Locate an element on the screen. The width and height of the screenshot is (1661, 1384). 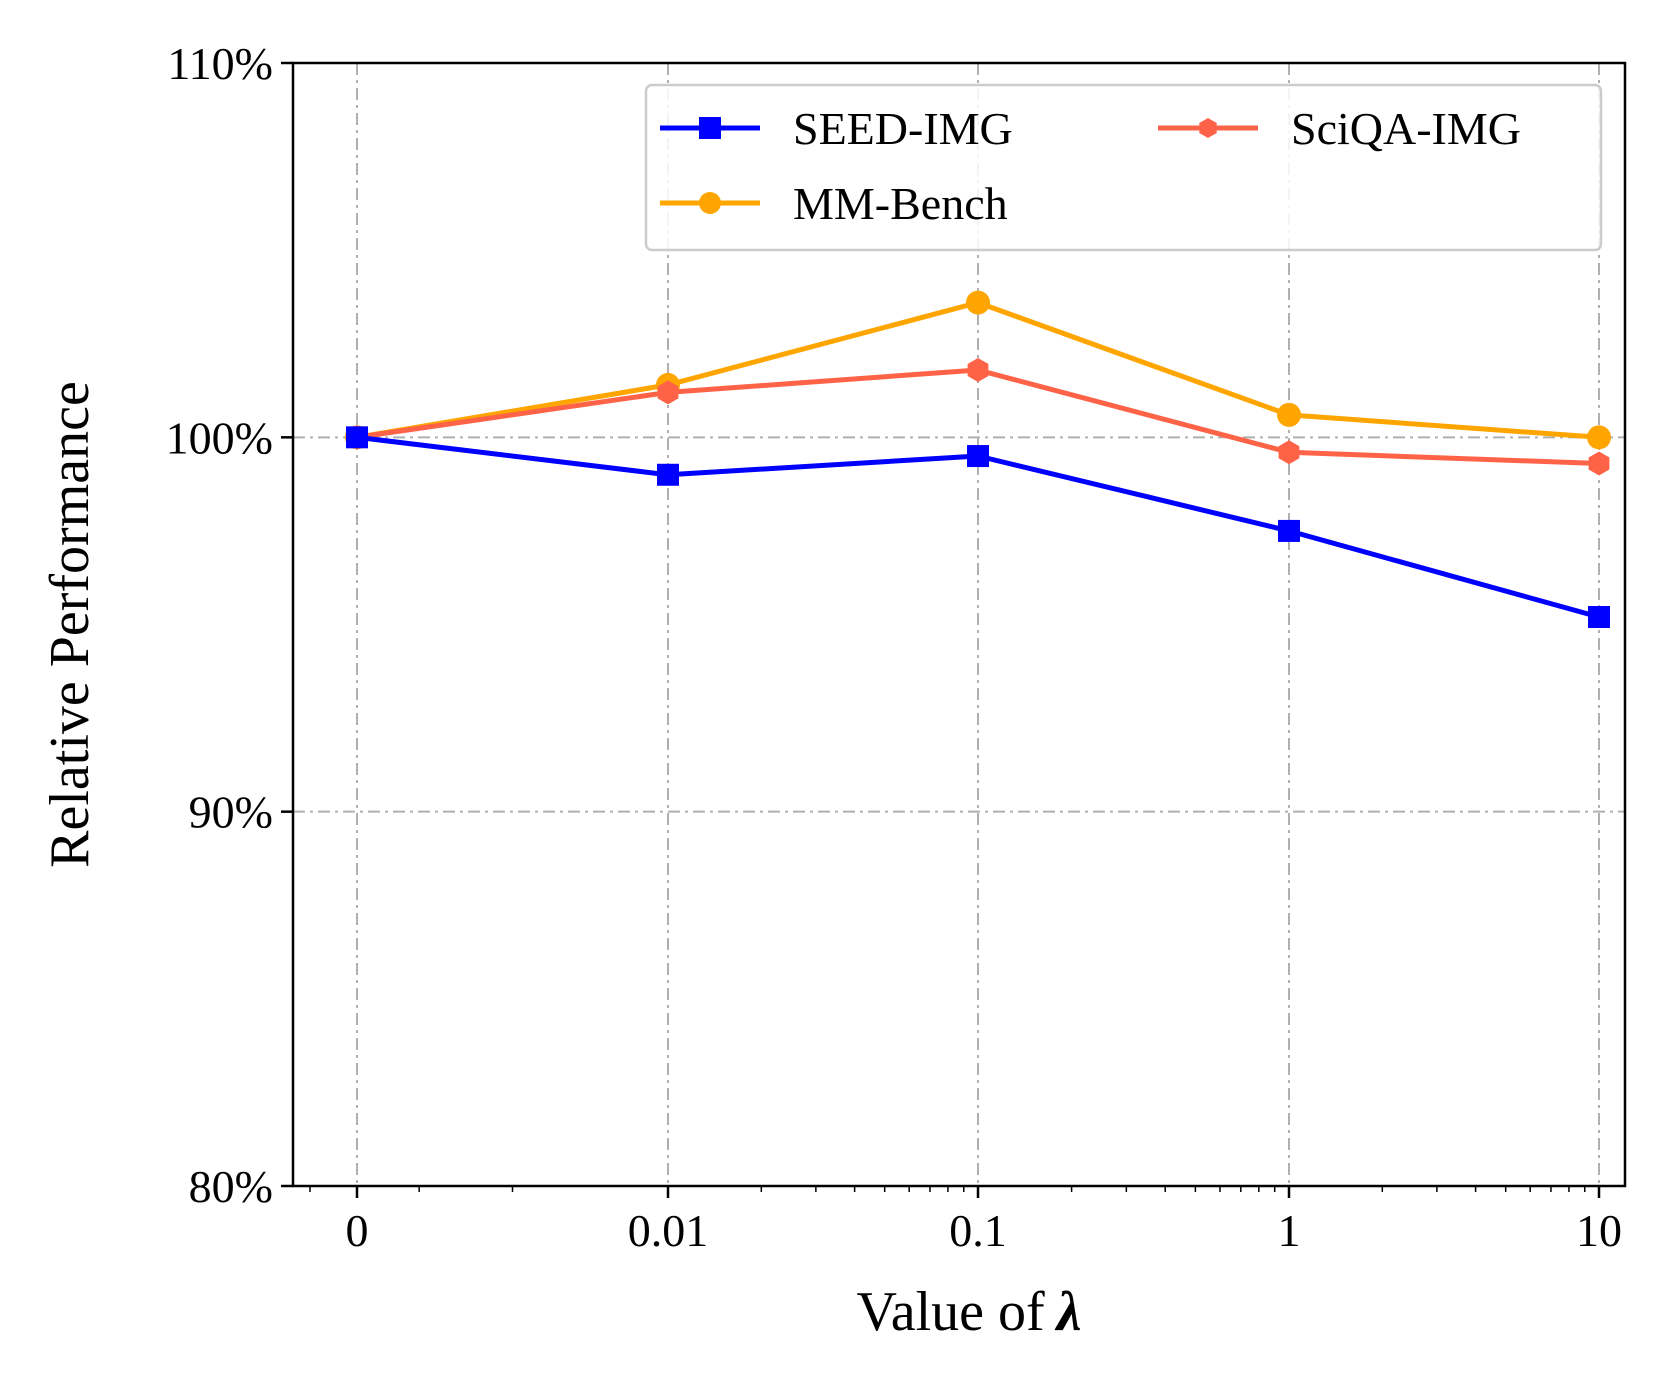
legend-item-mm-bench: MM-Bench is located at coordinates (834, 203).